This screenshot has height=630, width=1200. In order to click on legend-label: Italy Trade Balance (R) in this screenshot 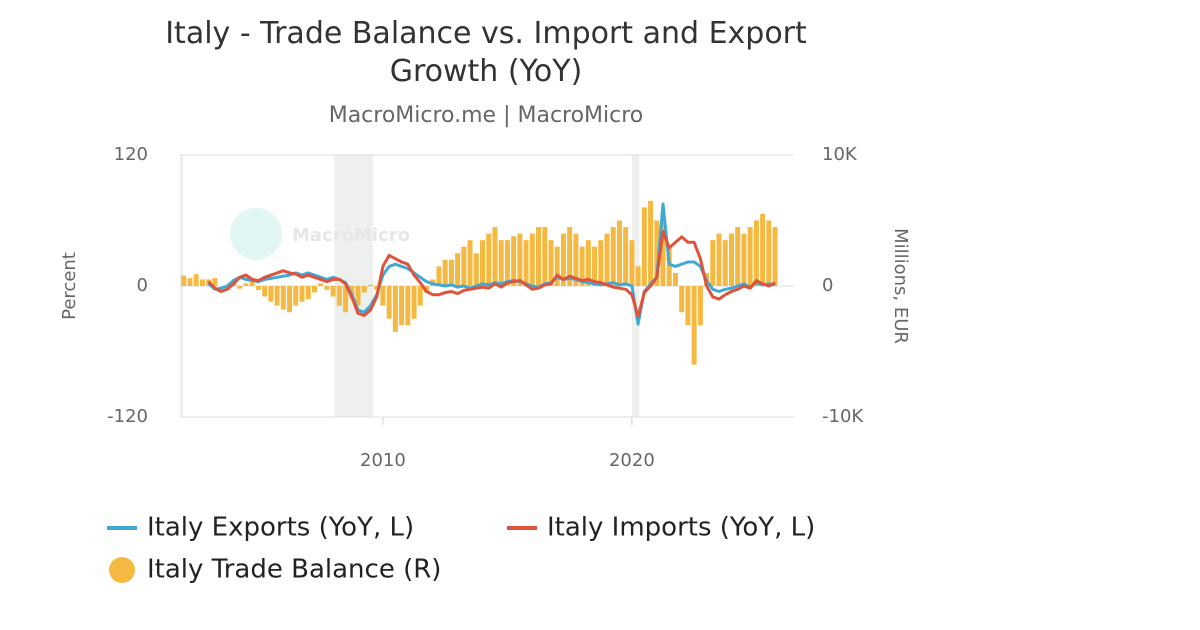, I will do `click(294, 570)`.